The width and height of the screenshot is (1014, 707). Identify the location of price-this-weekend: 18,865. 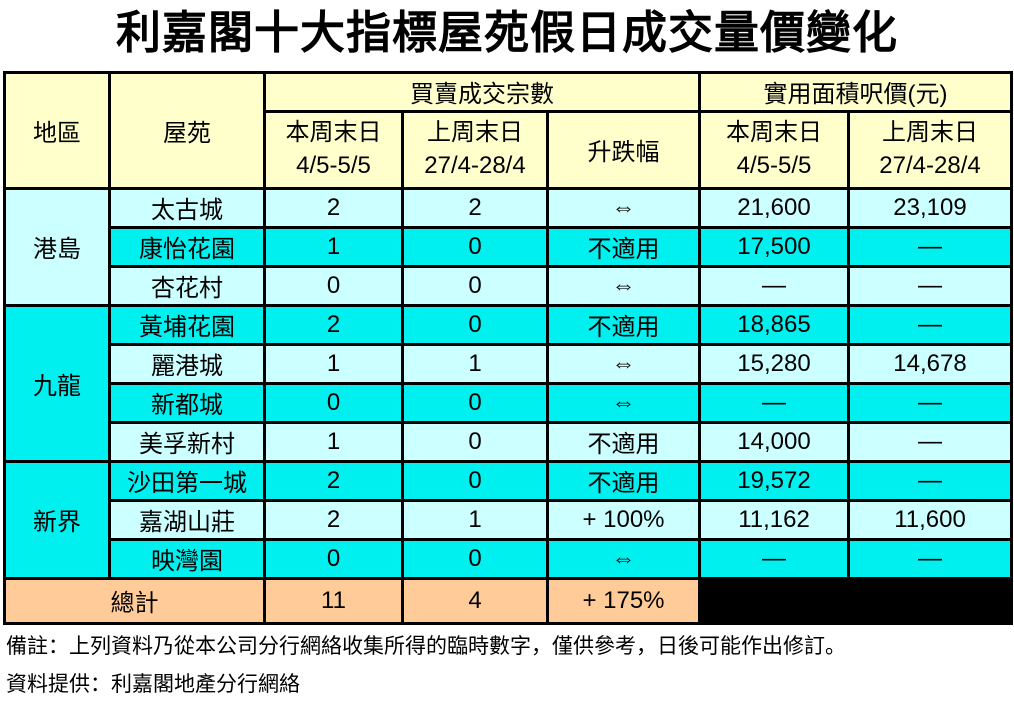
(774, 324).